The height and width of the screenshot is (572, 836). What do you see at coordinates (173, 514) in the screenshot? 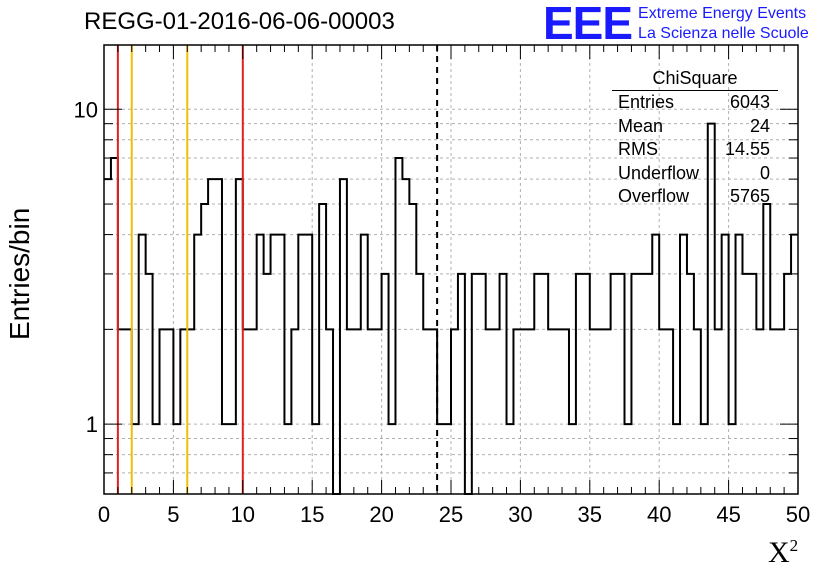
I see `x-tick-label: 5` at bounding box center [173, 514].